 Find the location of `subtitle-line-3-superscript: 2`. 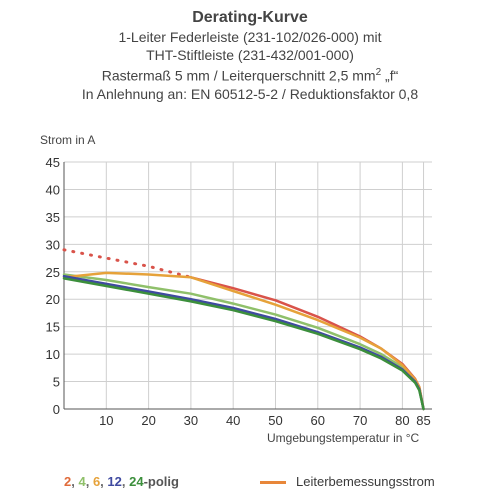

subtitle-line-3-superscript: 2 is located at coordinates (378, 72).